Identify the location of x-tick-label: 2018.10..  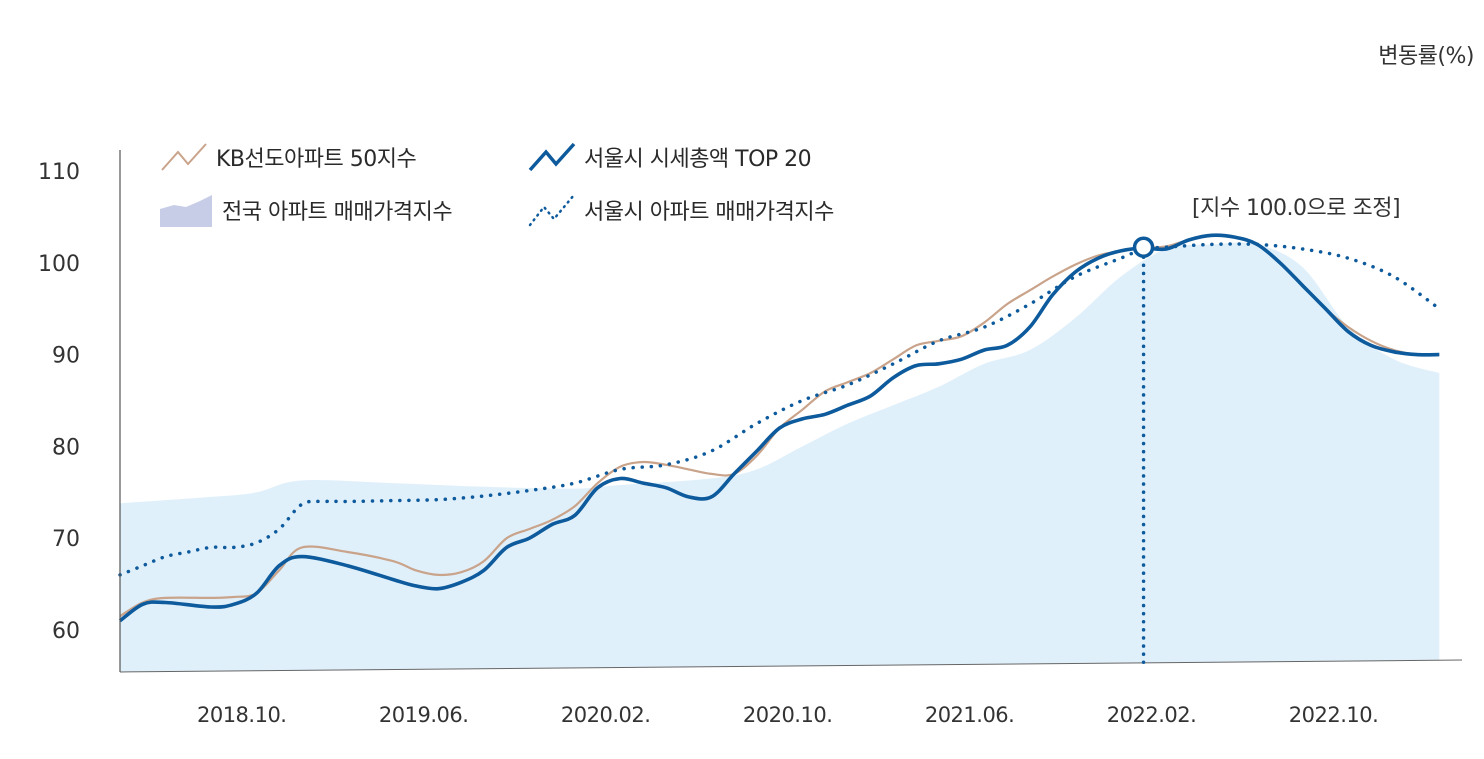
(242, 715).